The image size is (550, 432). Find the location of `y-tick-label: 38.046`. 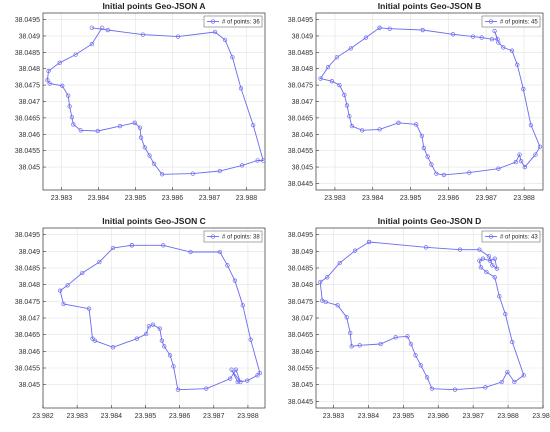

y-tick-label: 38.046 is located at coordinates (303, 135).